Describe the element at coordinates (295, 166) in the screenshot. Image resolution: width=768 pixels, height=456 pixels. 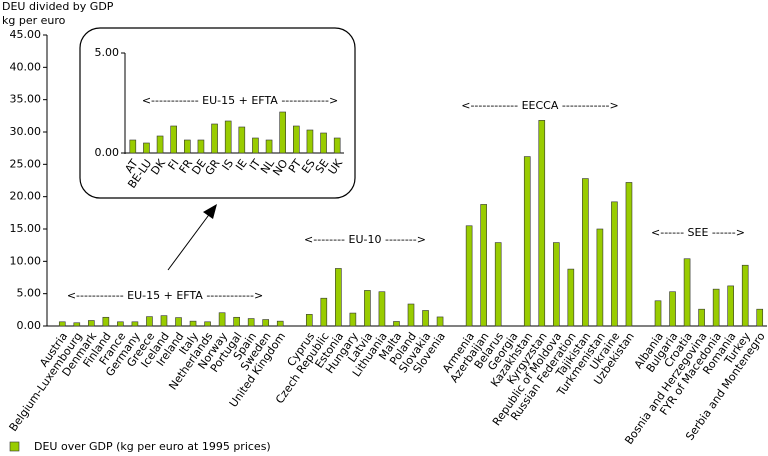
I see `x-tick-label: PT` at that location.